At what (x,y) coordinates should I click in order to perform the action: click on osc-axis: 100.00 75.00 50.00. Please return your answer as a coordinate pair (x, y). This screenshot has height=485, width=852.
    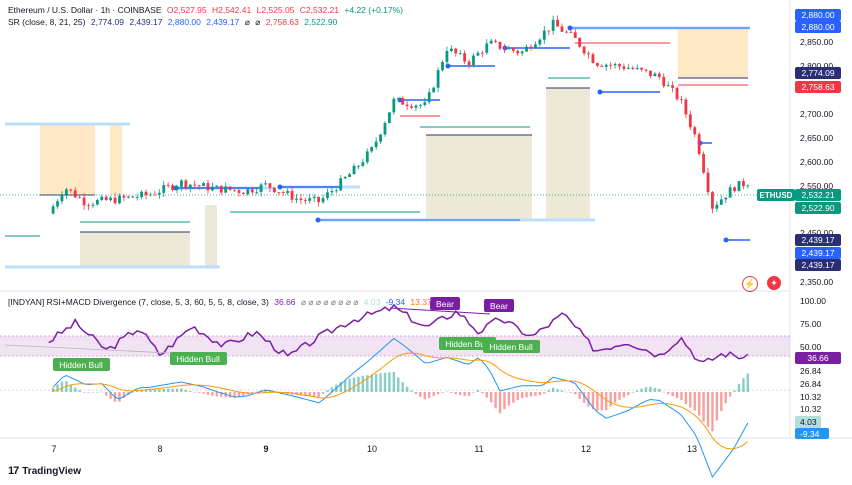
    Looking at the image, I should click on (813, 324).